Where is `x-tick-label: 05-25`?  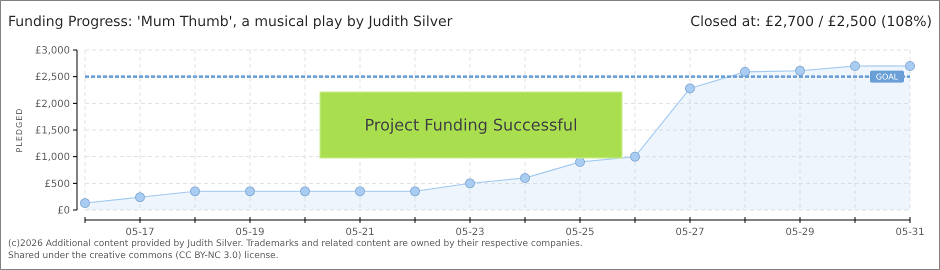 x-tick-label: 05-25 is located at coordinates (580, 232).